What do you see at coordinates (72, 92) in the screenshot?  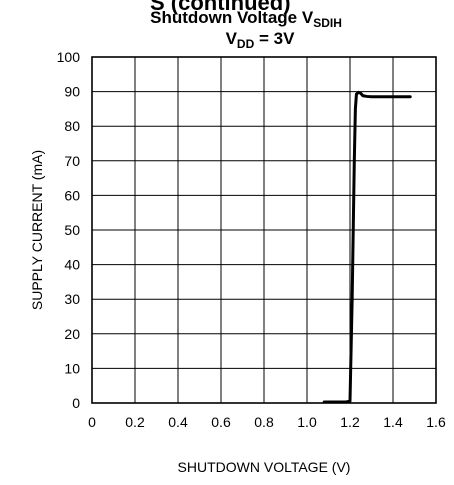 I see `y-tick-label: 90` at bounding box center [72, 92].